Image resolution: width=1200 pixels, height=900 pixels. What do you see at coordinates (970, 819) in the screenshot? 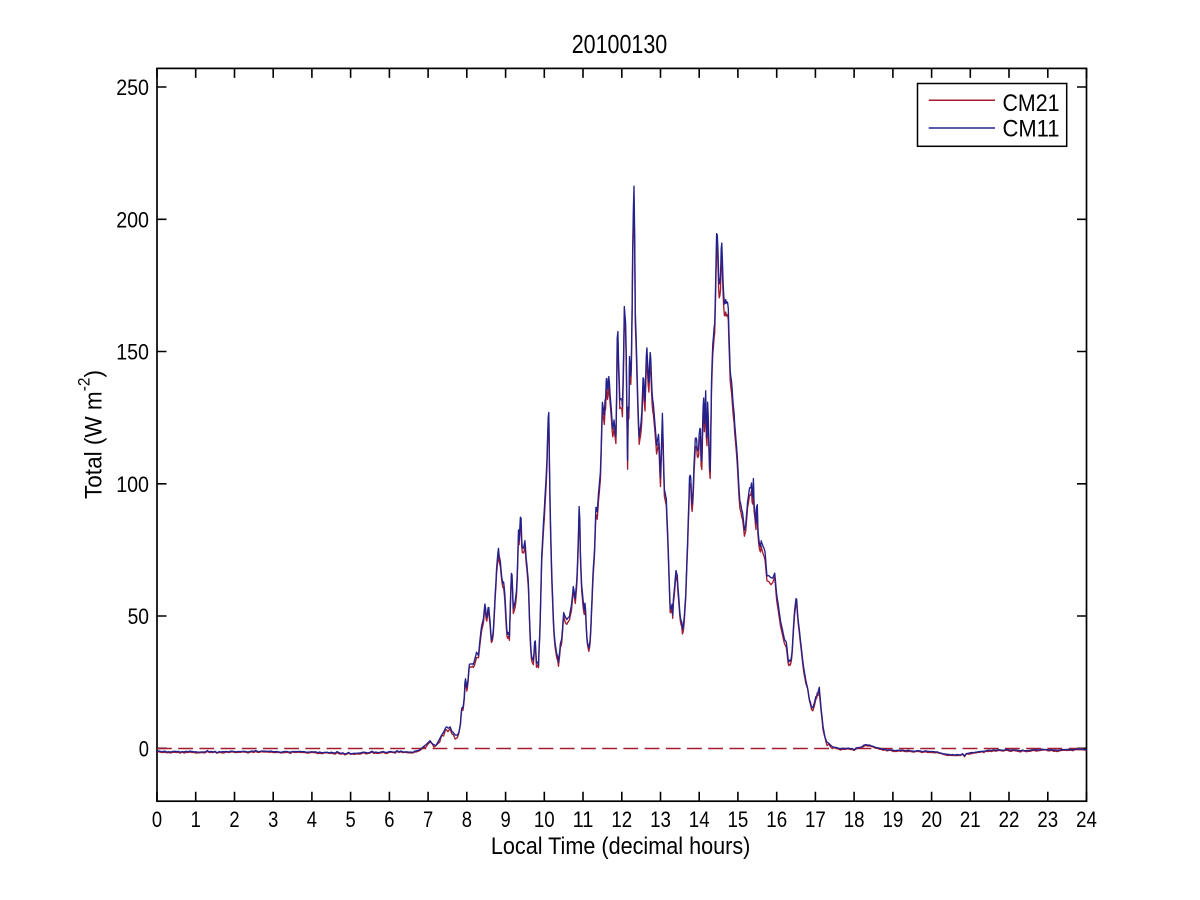
I see `svg-text: 21` at bounding box center [970, 819].